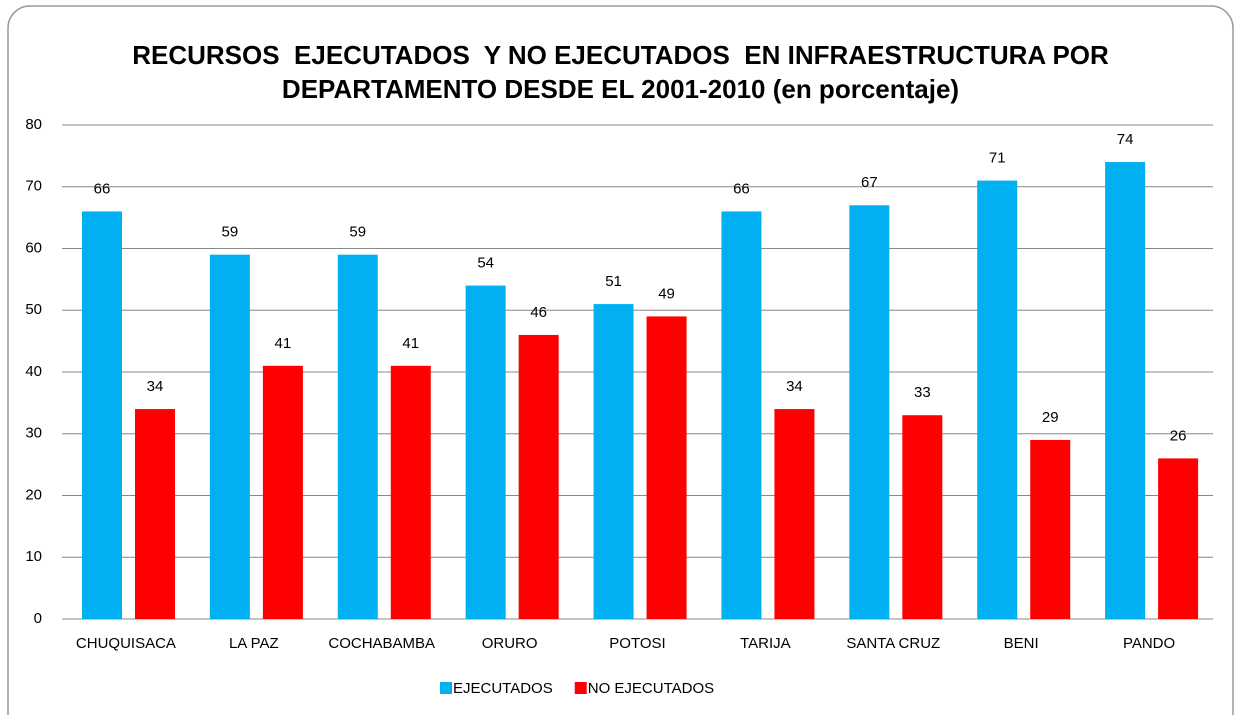  What do you see at coordinates (1178, 435) in the screenshot?
I see `data-label: 26` at bounding box center [1178, 435].